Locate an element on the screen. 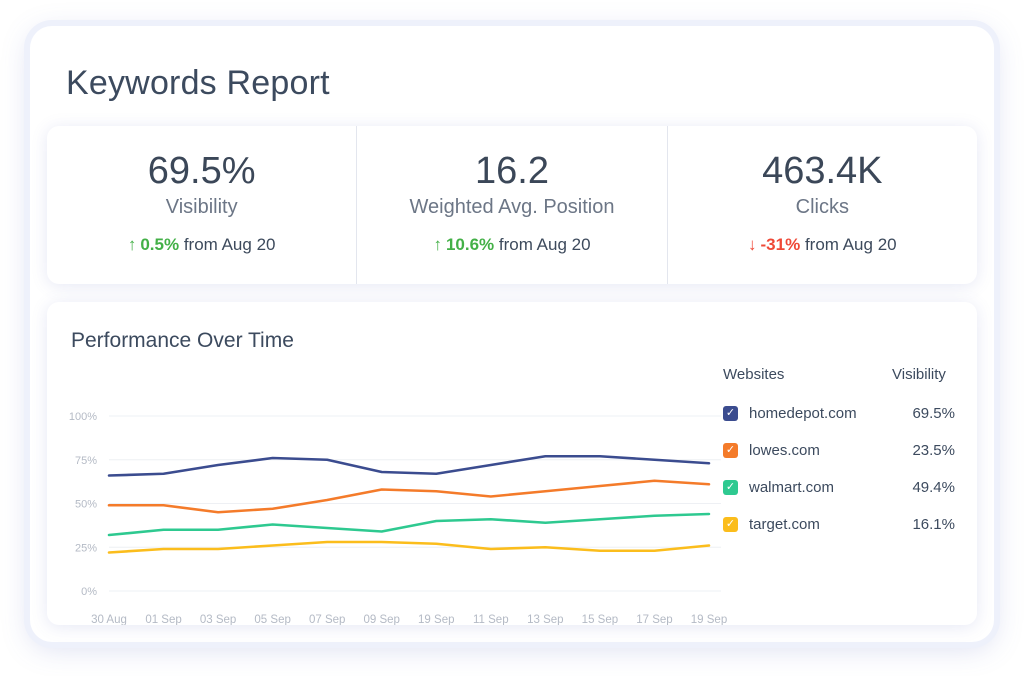 The image size is (1024, 676). legend-item-walmart: ✓ walmart.com 49.4% is located at coordinates (839, 487).